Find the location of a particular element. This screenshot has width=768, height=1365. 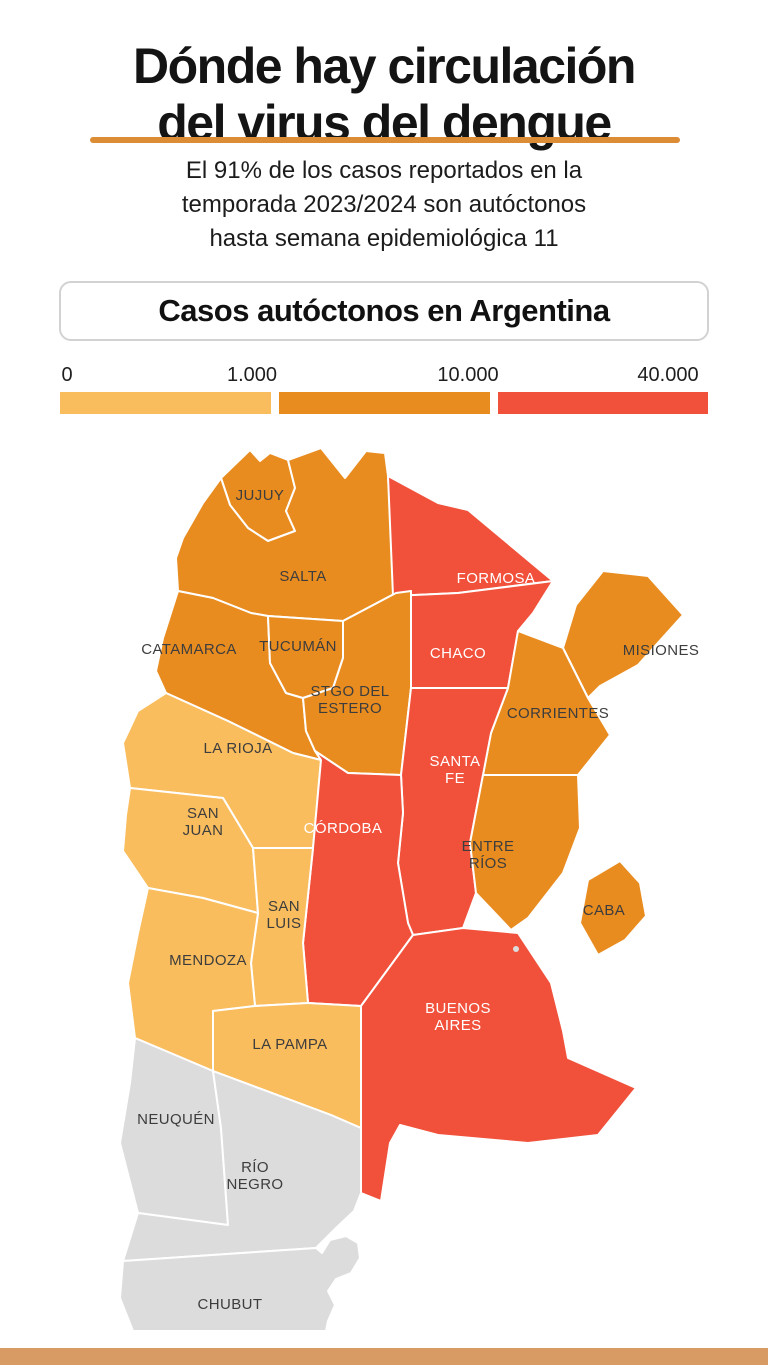

subtitle-line-3: hasta semana epidemiológica 11 is located at coordinates (384, 238).